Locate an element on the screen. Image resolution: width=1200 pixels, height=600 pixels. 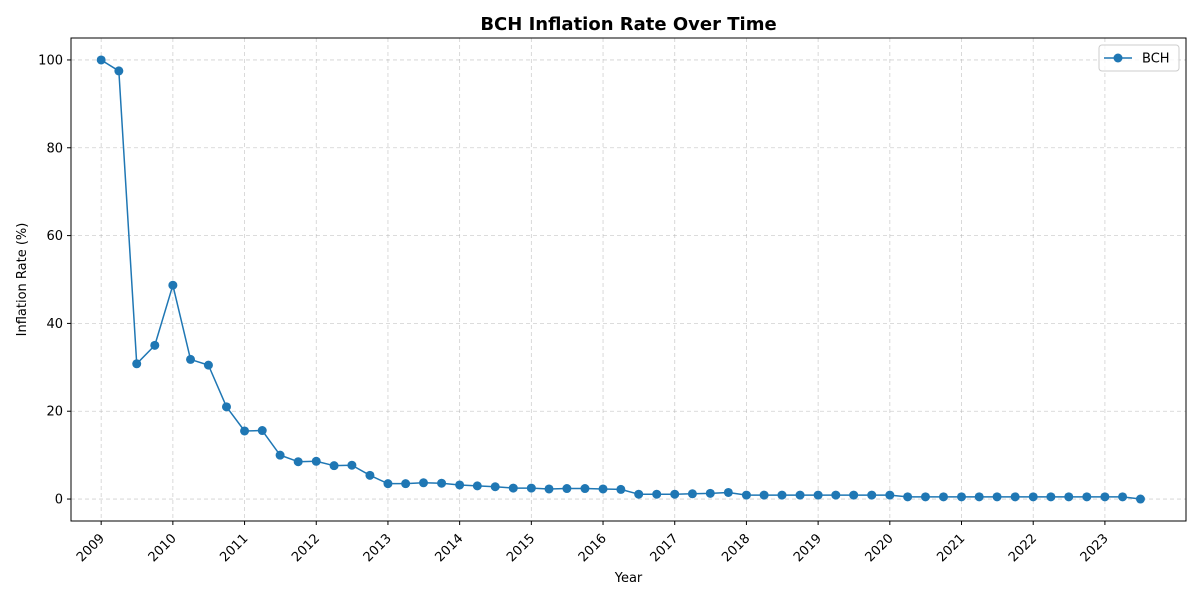
legend-box is located at coordinates (1139, 58).